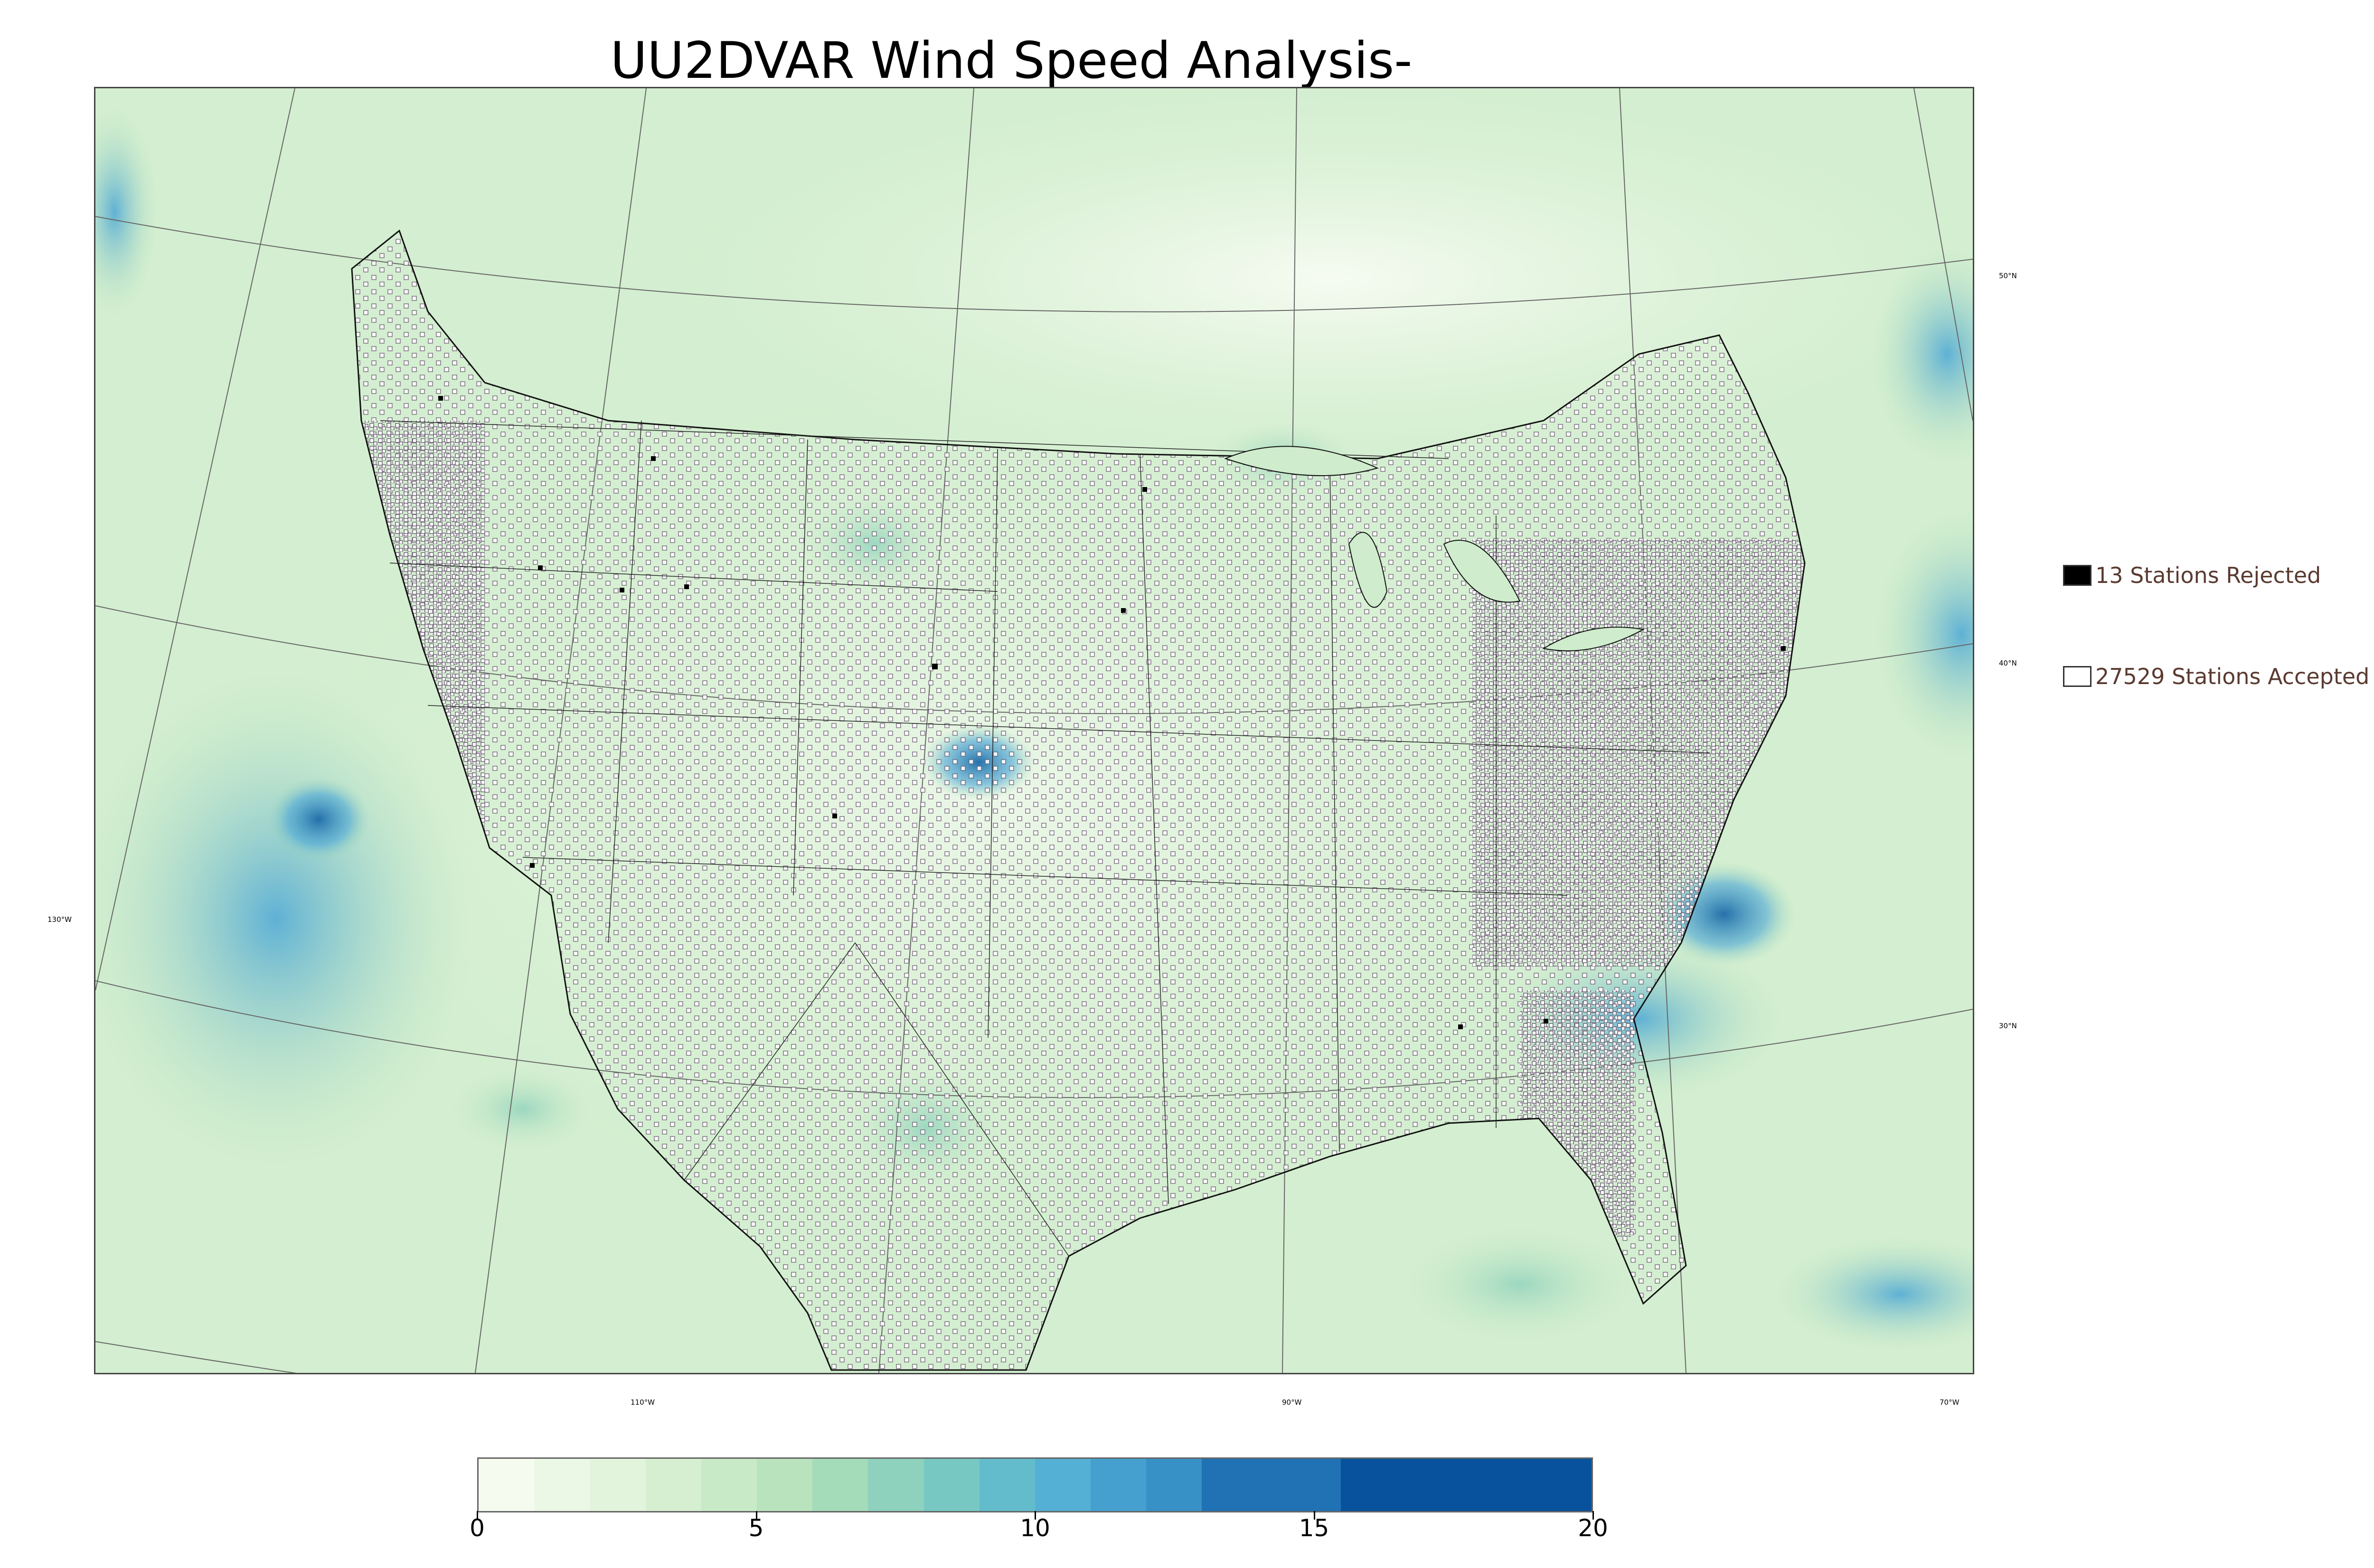 The image size is (2374, 1568). I want to click on lat-label-50n: 50°N, so click(2008, 276).